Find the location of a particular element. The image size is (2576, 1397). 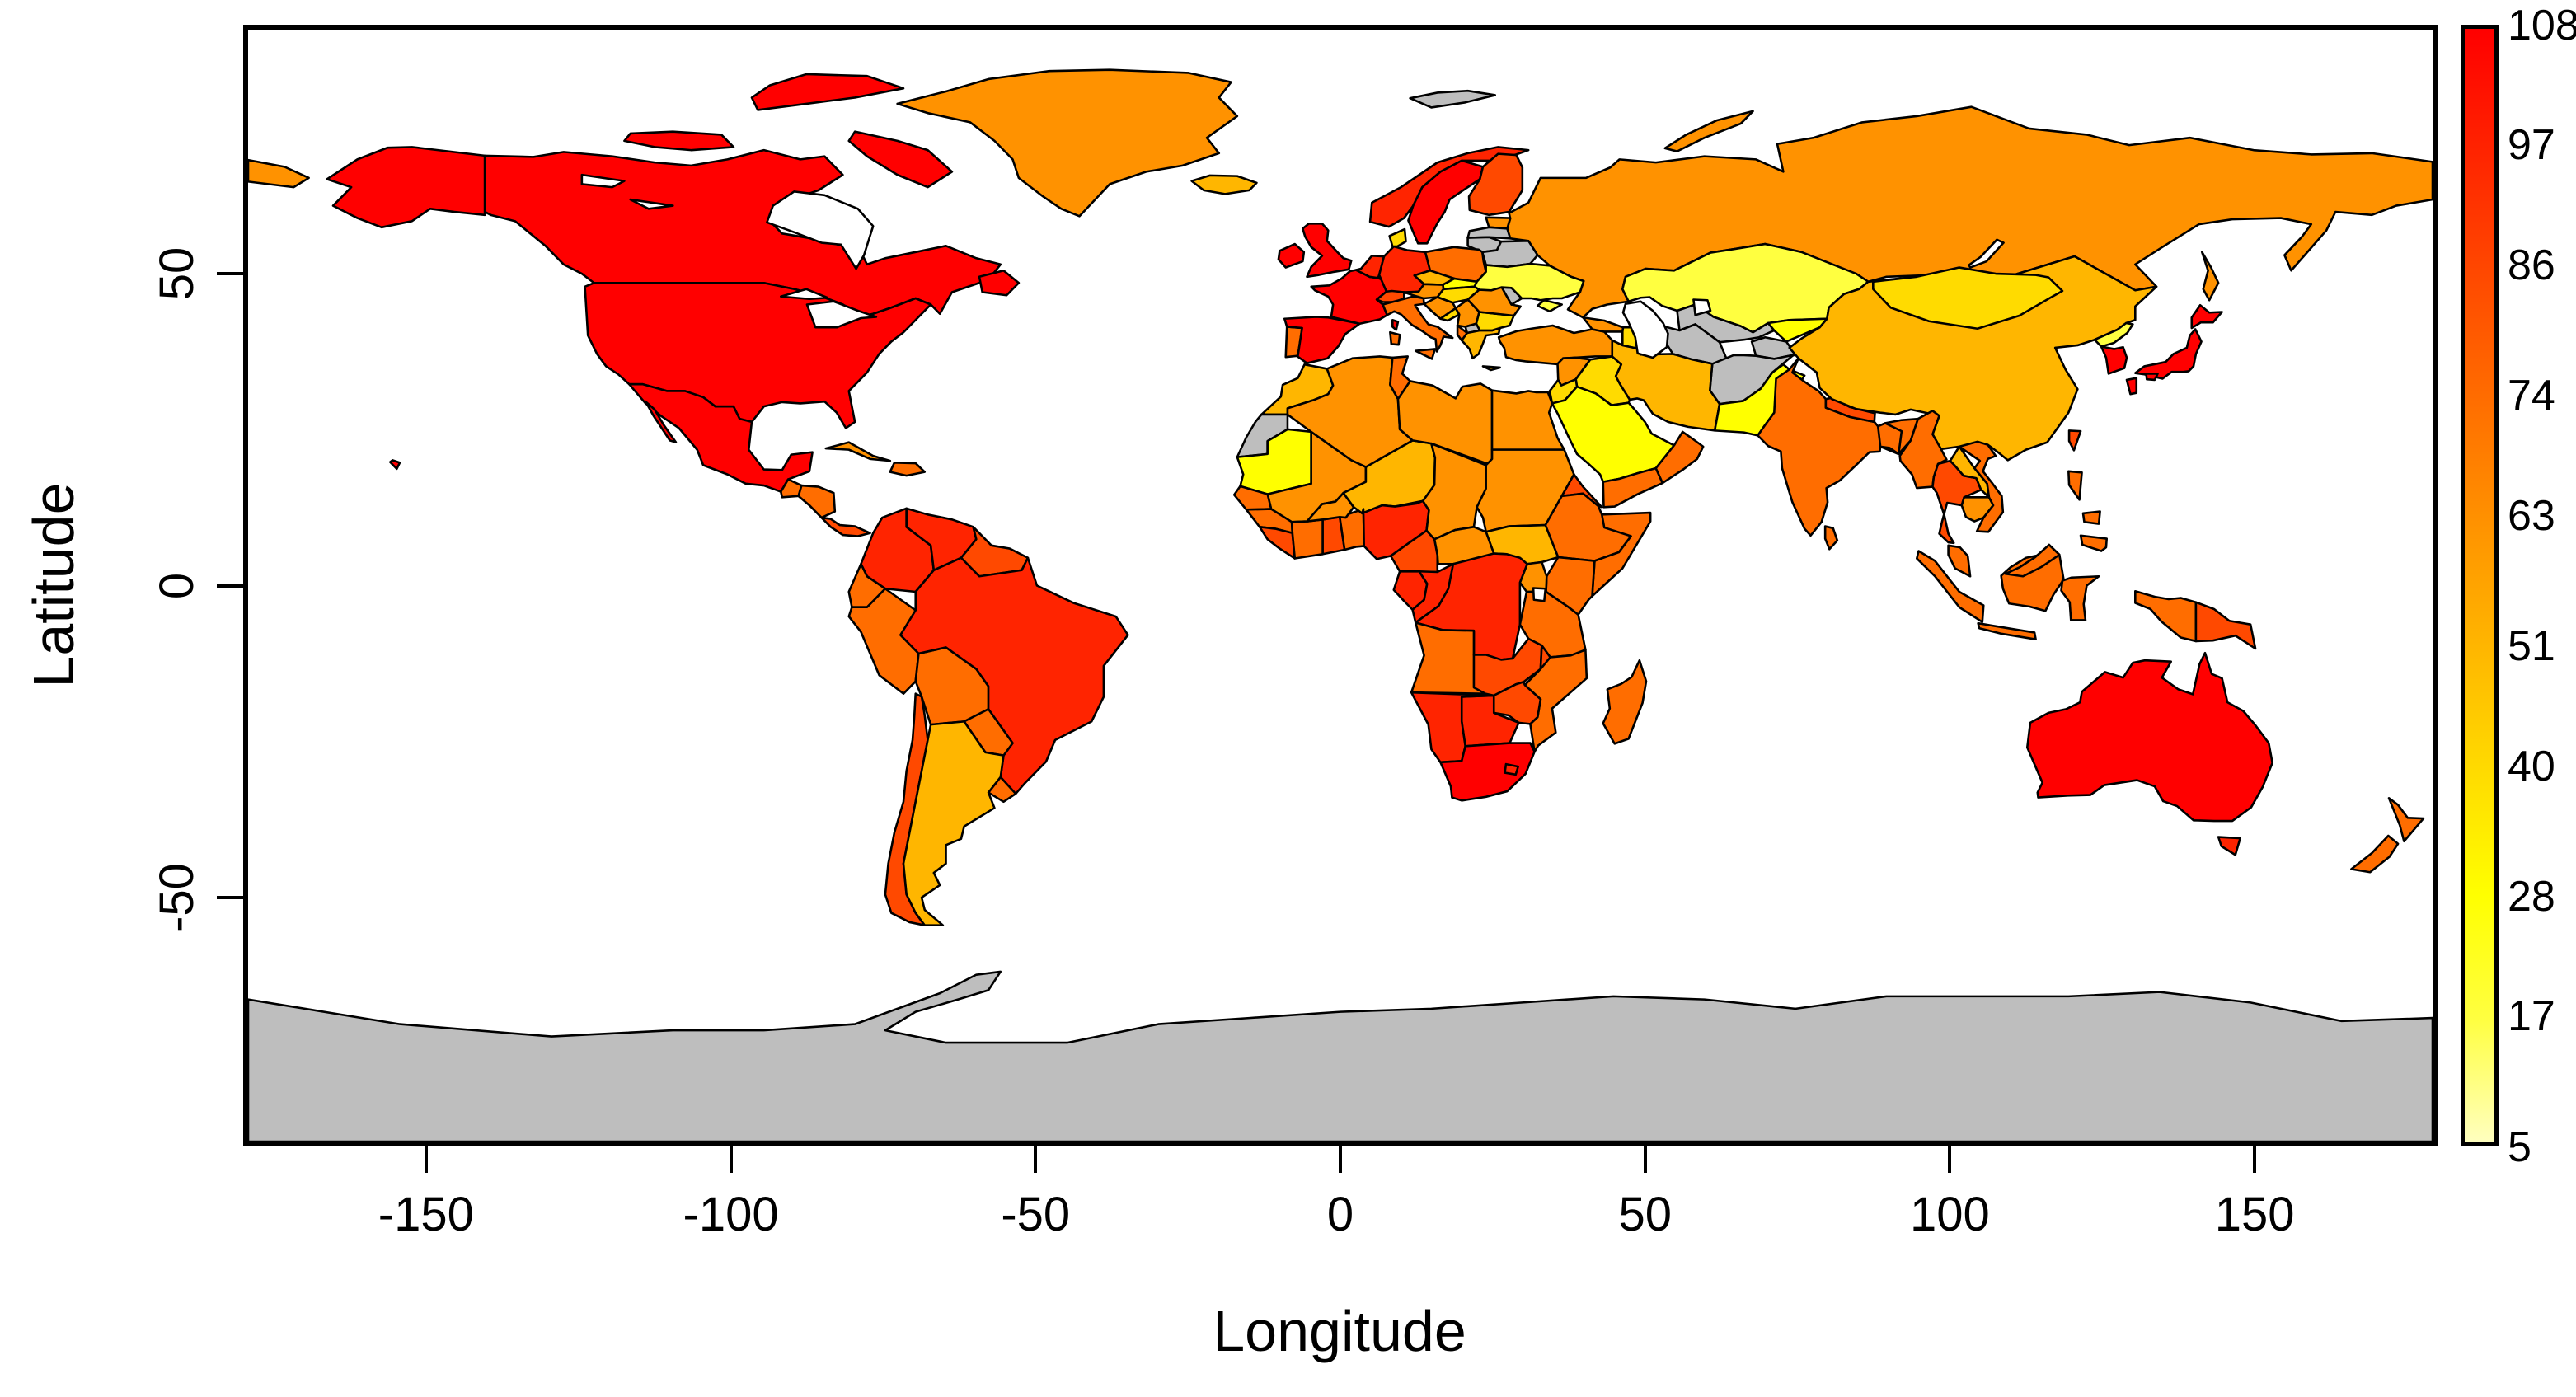

region-sicily is located at coordinates (1425, 354).